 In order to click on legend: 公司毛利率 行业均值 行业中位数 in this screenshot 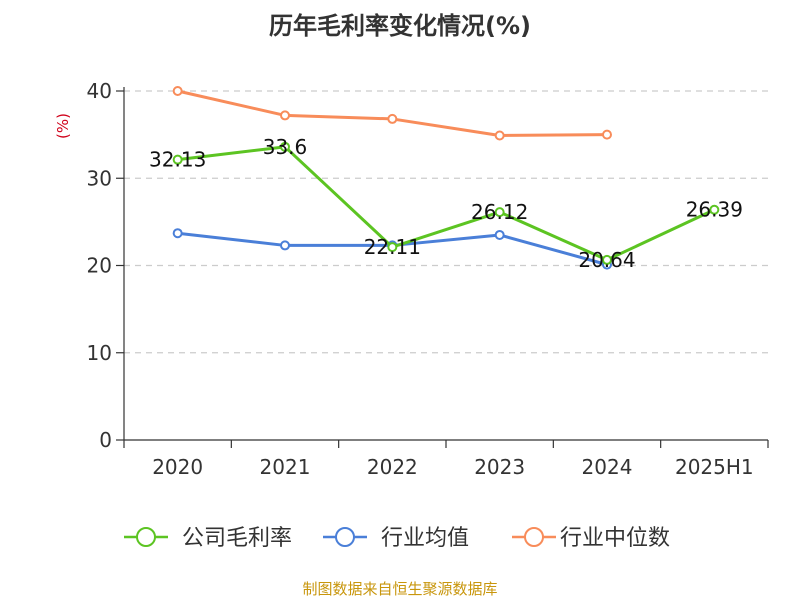, I will do `click(397, 538)`.